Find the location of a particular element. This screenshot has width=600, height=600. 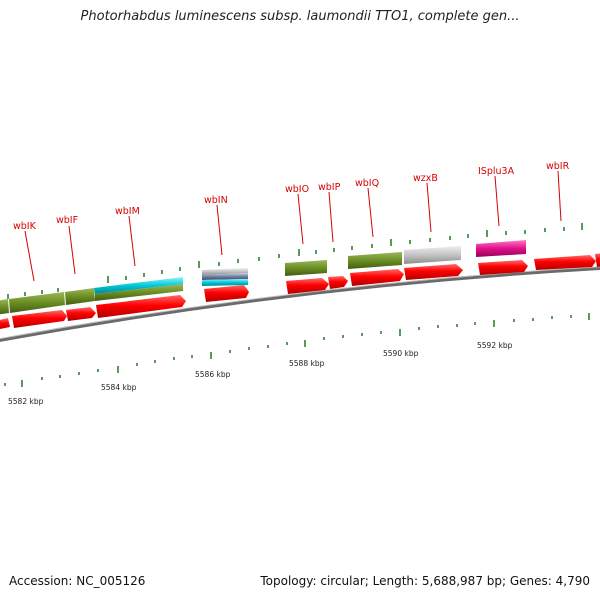

gene-label-wzxb: wzxB is located at coordinates (425, 178).